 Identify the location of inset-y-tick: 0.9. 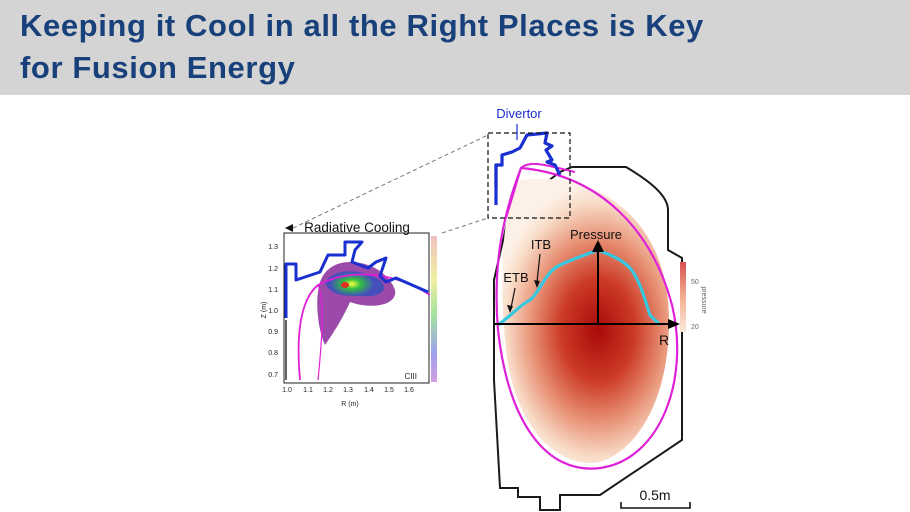
(273, 332).